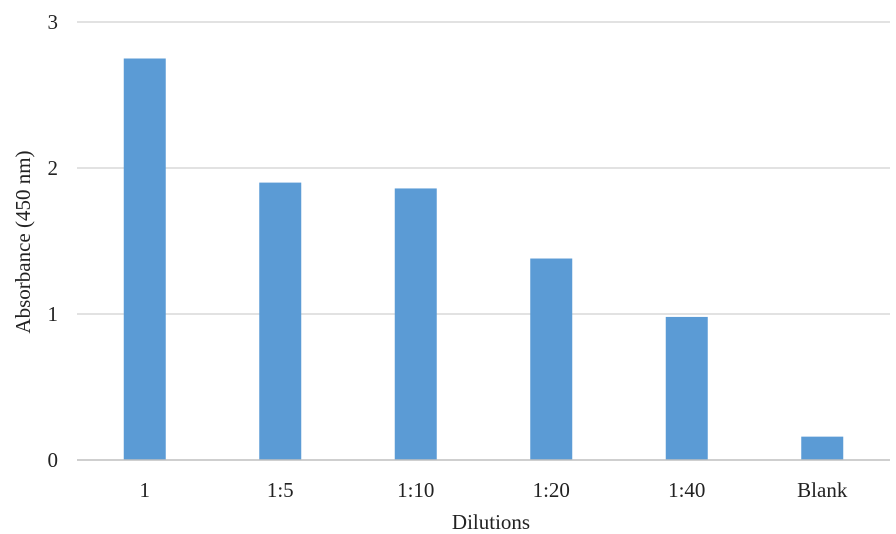 This screenshot has width=896, height=534. Describe the element at coordinates (415, 324) in the screenshot. I see `bar-1:10` at that location.